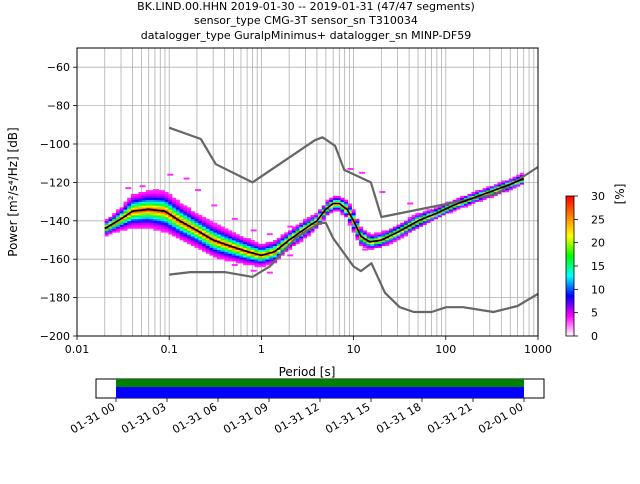  I want to click on colorbar-tick-label: 20, so click(598, 243).